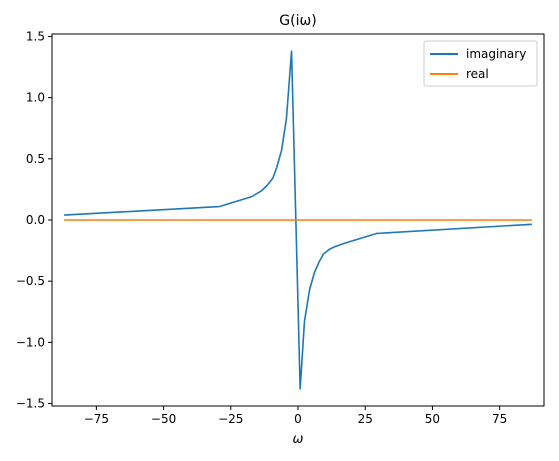  What do you see at coordinates (499, 419) in the screenshot?
I see `x-tick-label: 75` at bounding box center [499, 419].